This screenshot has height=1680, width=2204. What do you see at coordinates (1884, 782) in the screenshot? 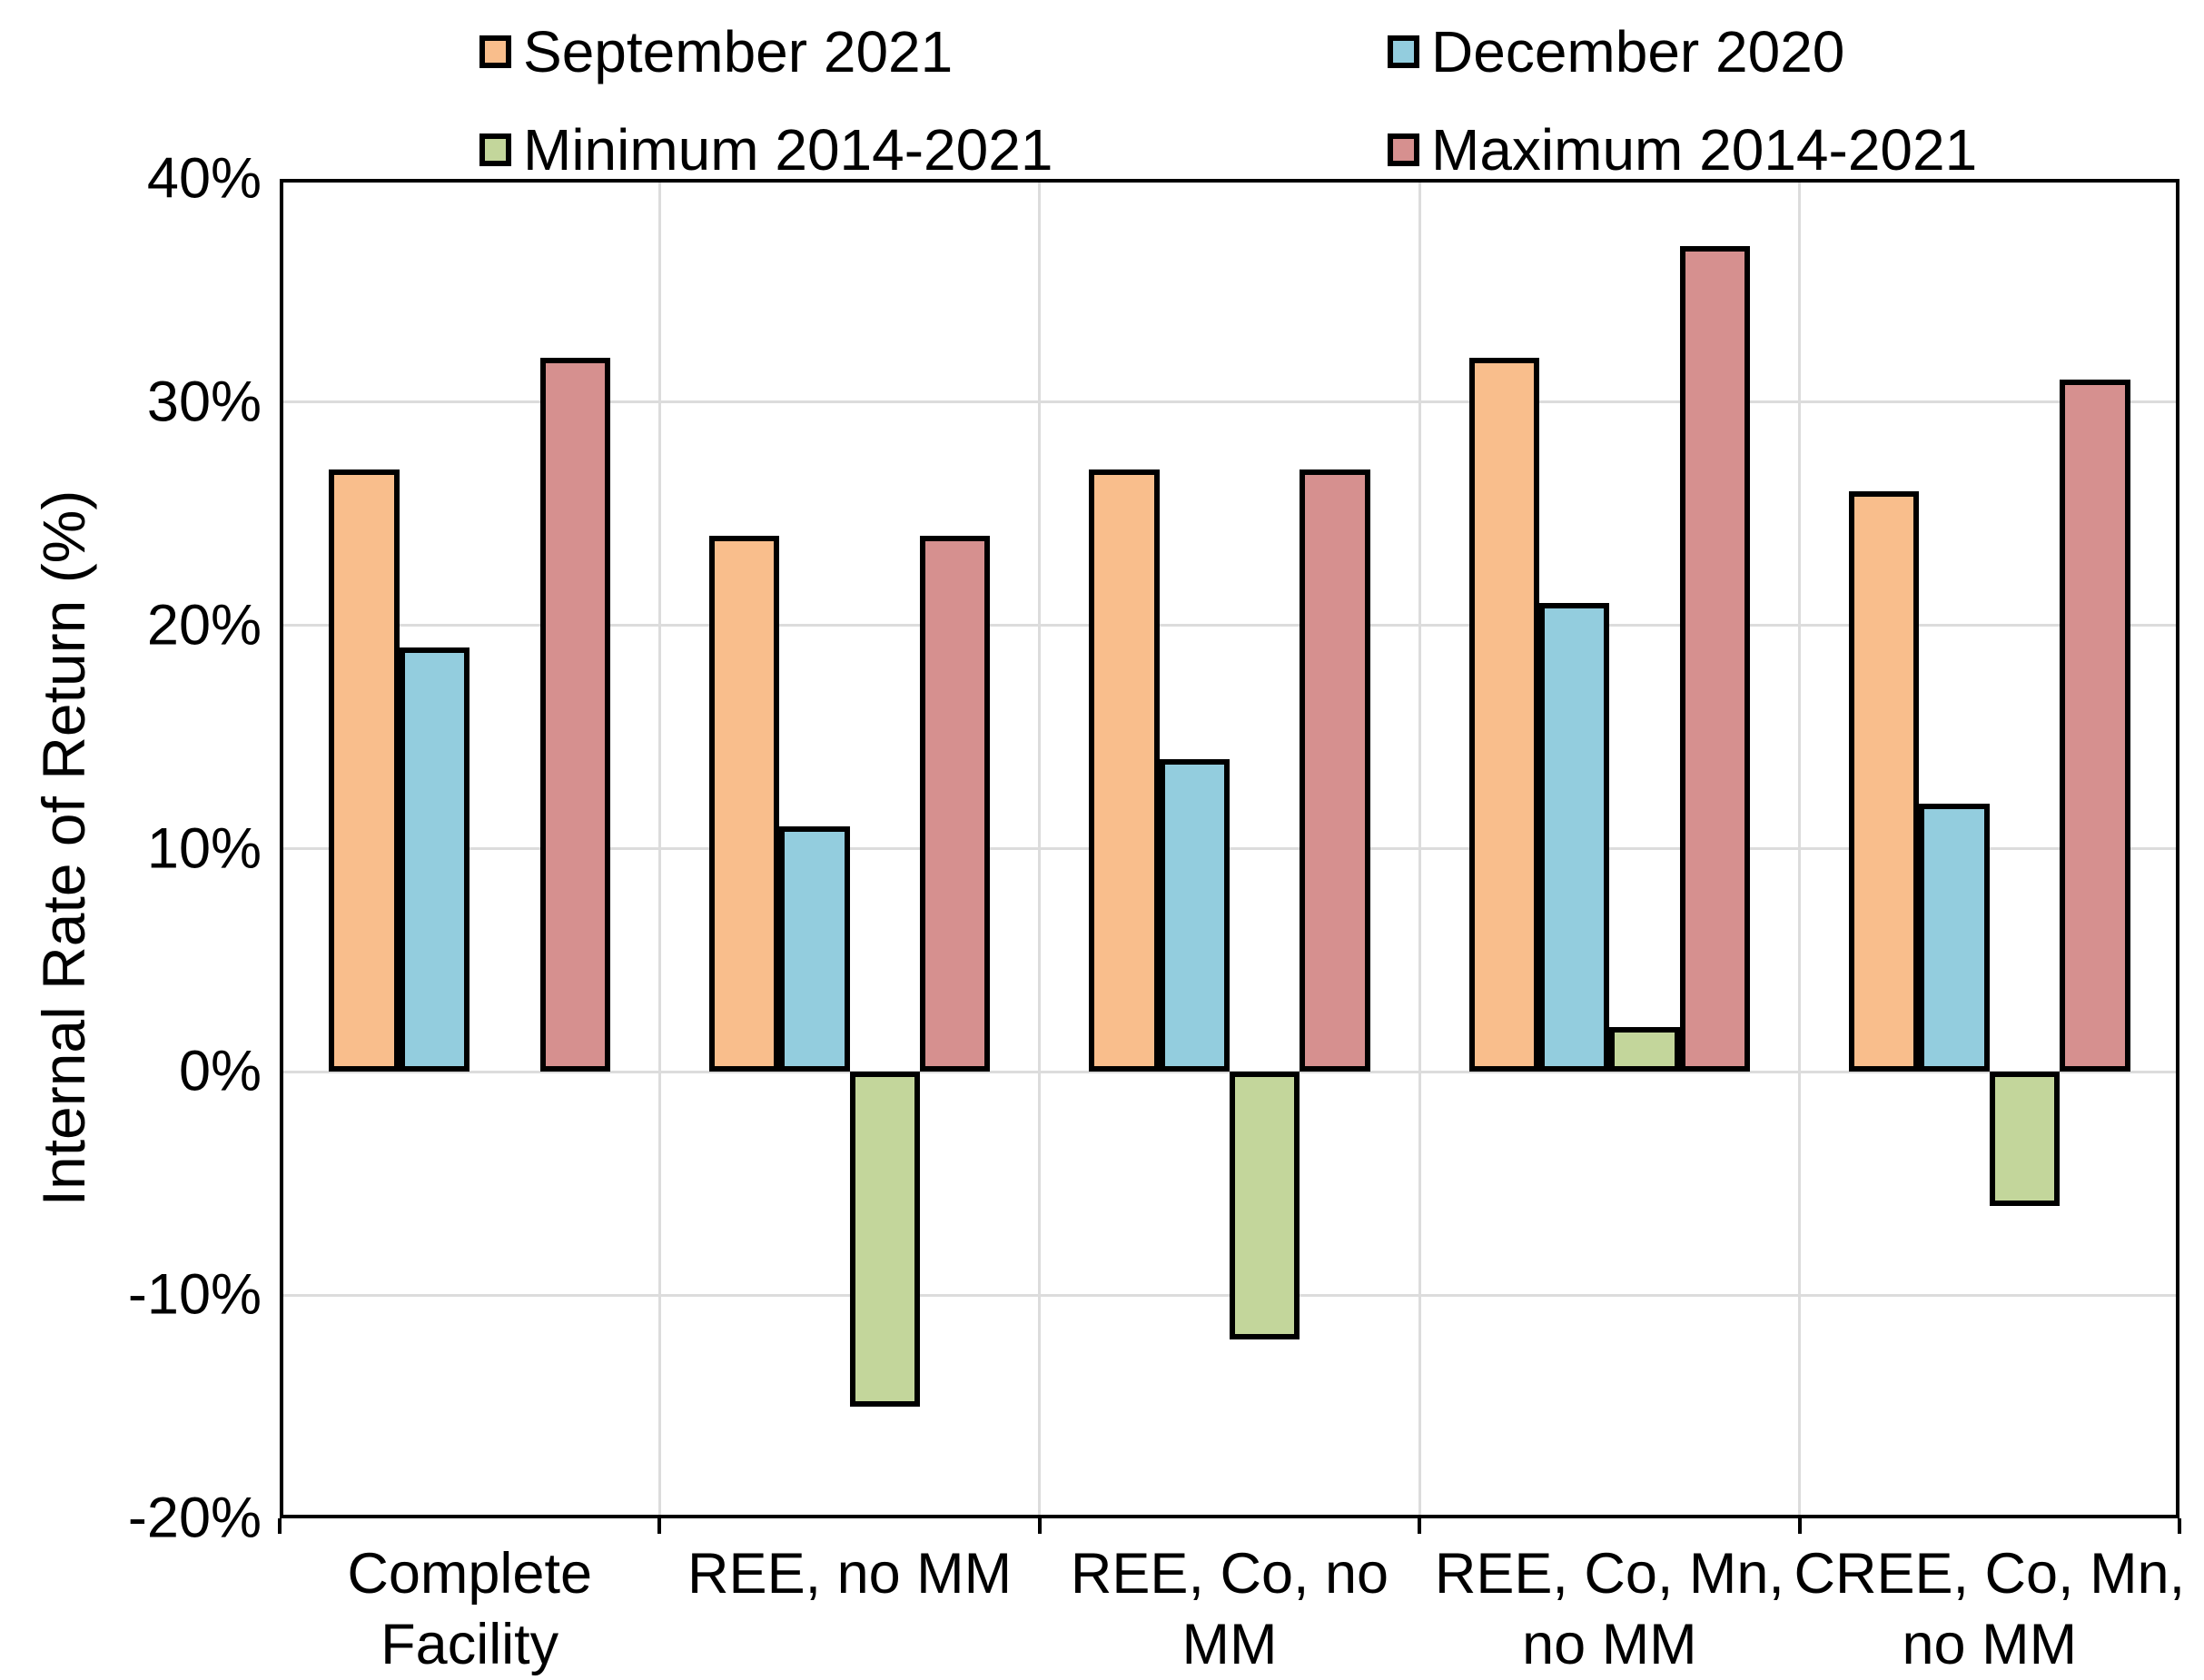
I see `bar-september-2021-cree-co-mn-no-mm` at bounding box center [1884, 782].